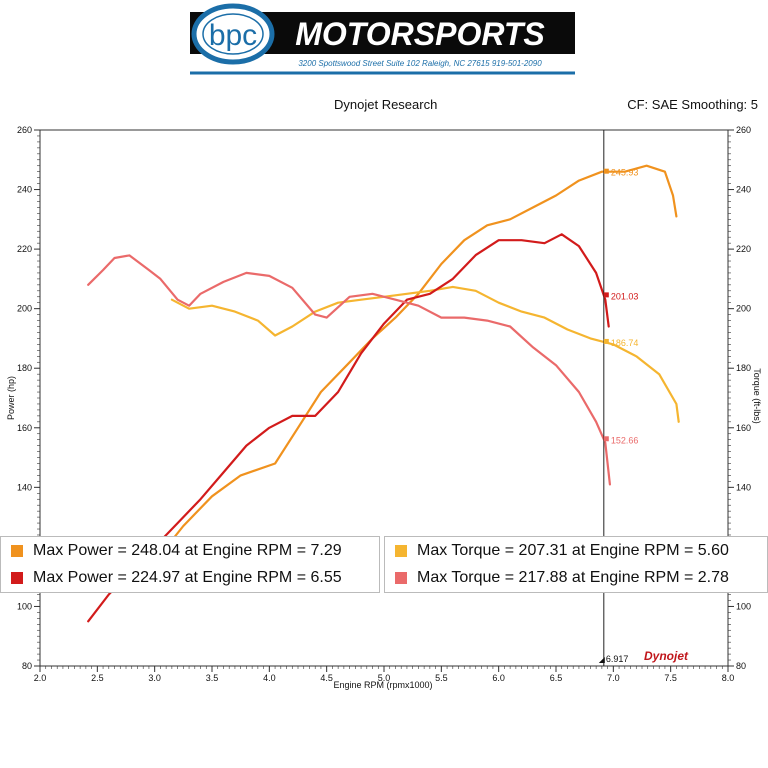 The image size is (768, 768). I want to click on x-tick-label: 7.5, so click(670, 678).